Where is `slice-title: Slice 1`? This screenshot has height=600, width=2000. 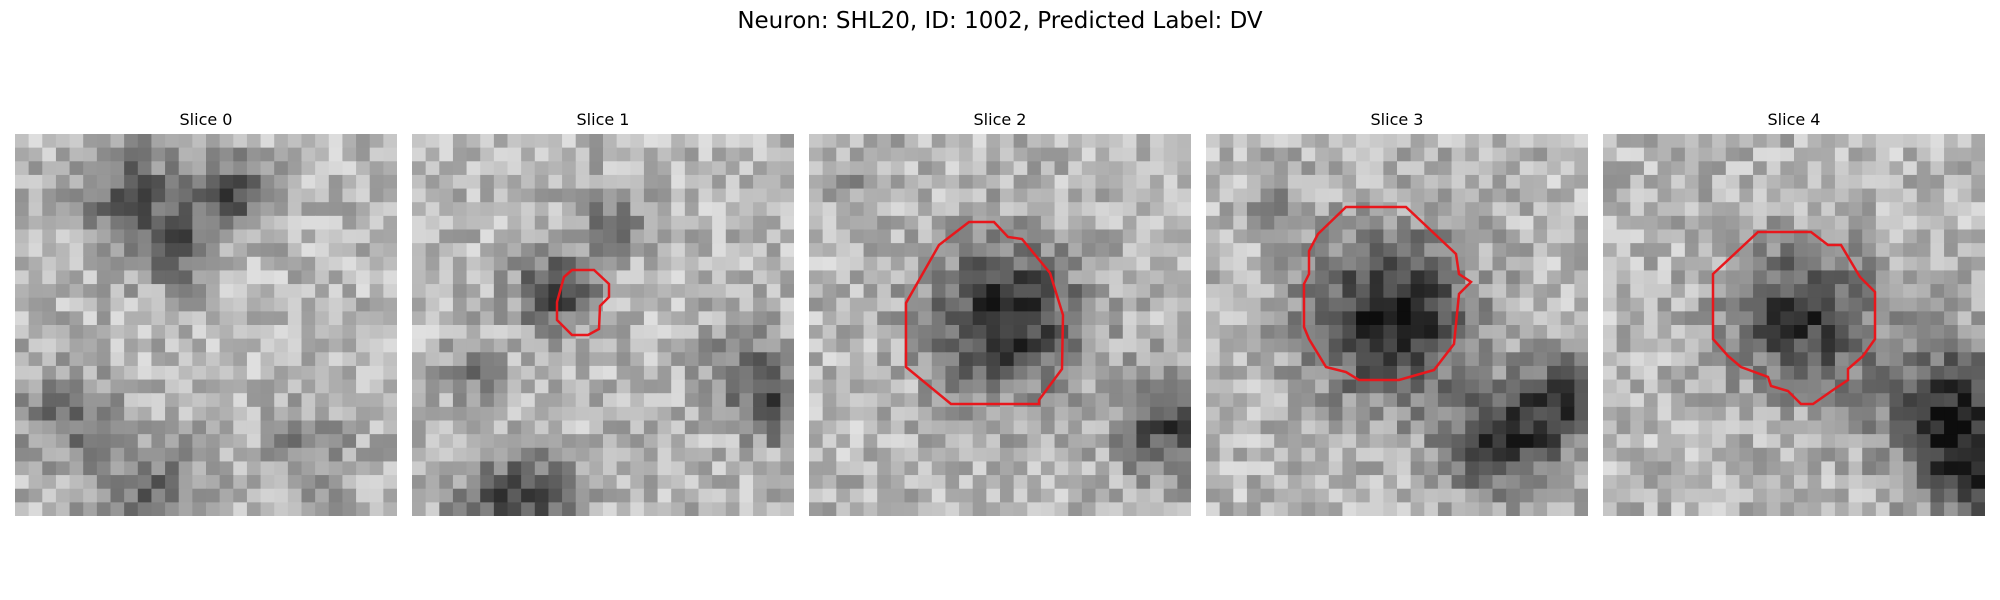
slice-title: Slice 1 is located at coordinates (603, 119).